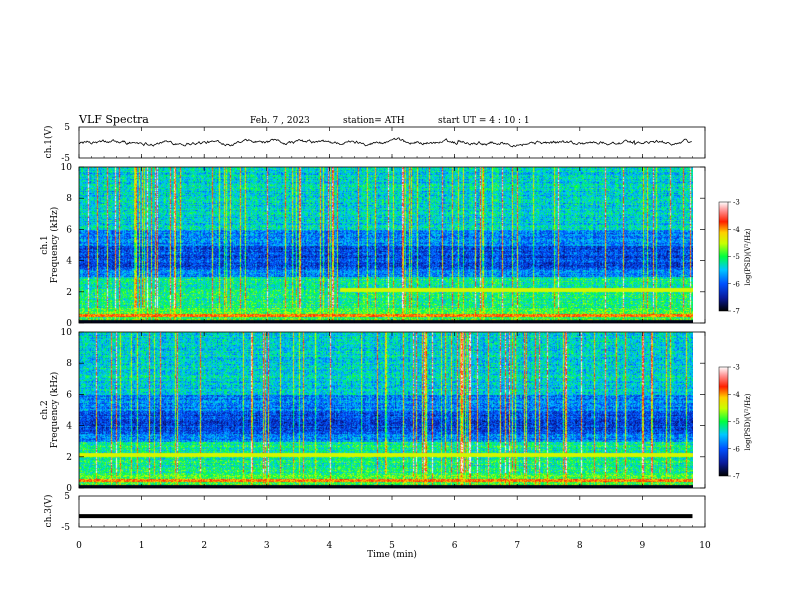 This screenshot has height=612, width=792. I want to click on x-tick-label-2: 2, so click(204, 546).